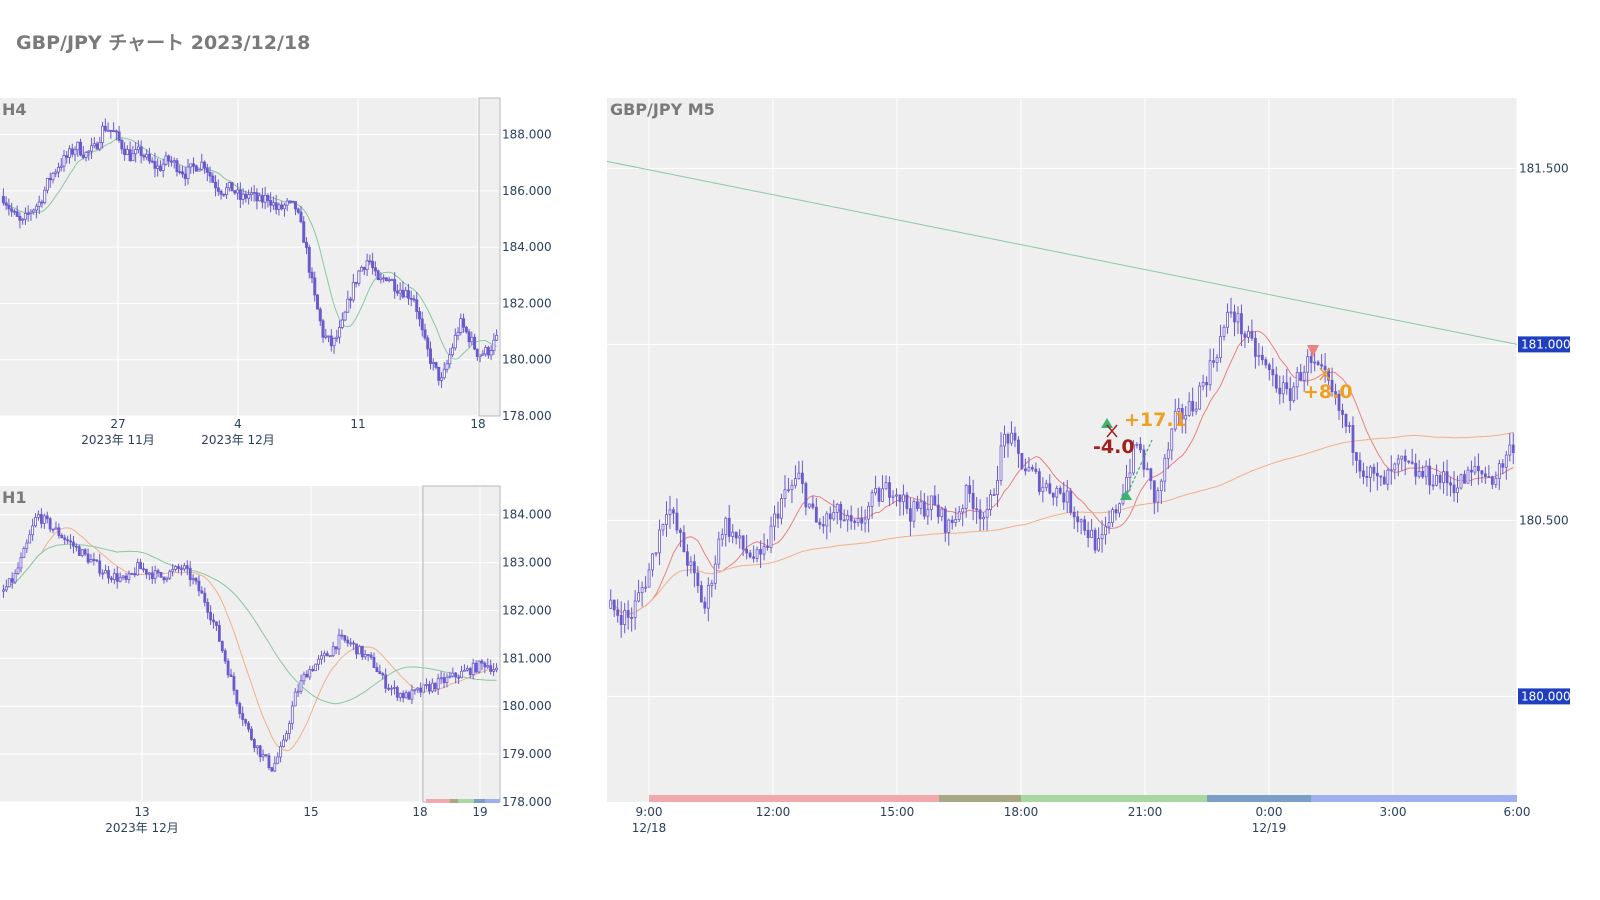  Describe the element at coordinates (1126, 495) in the screenshot. I see `buy-entry-marker` at that location.